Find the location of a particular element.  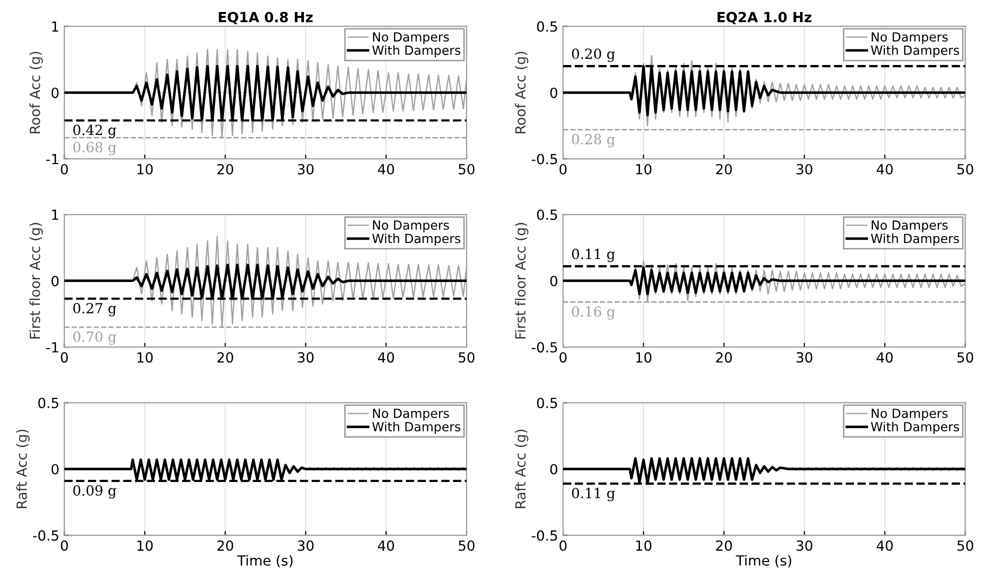

ref-line-label: 0.68 g is located at coordinates (94, 149).